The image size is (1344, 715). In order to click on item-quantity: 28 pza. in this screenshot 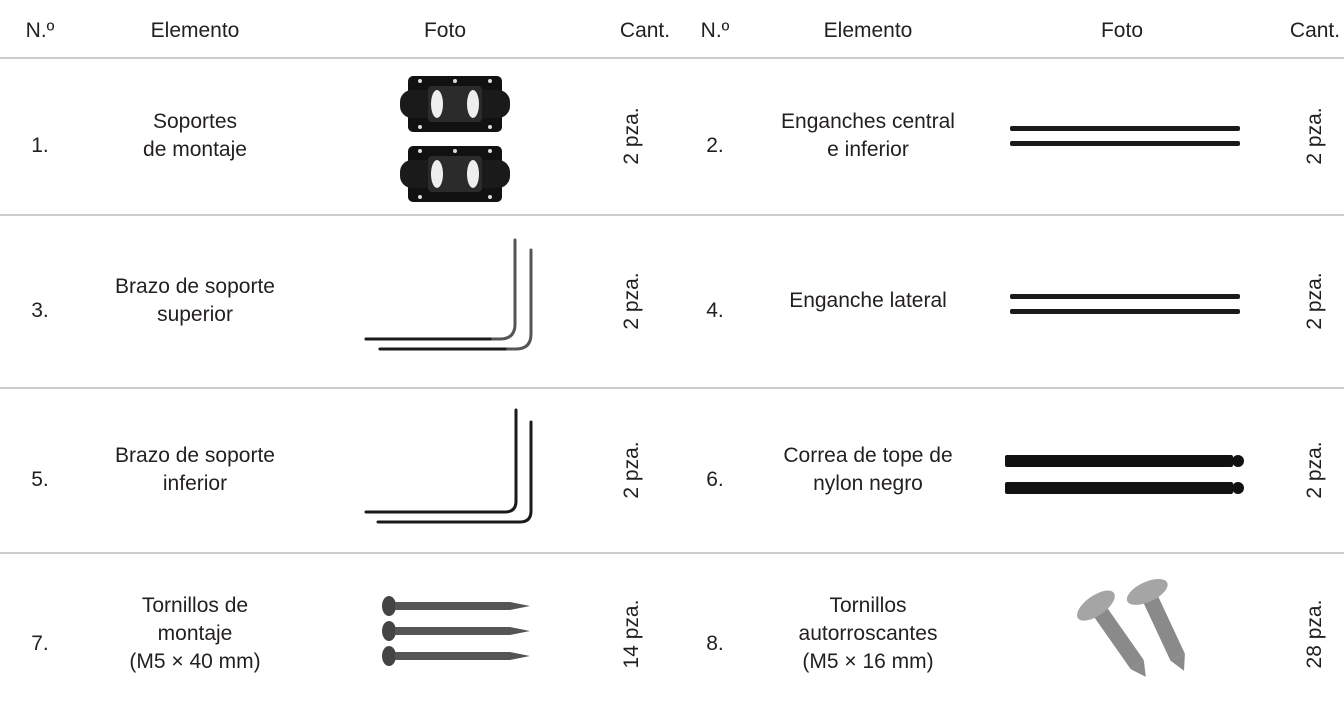, I will do `click(1314, 634)`.